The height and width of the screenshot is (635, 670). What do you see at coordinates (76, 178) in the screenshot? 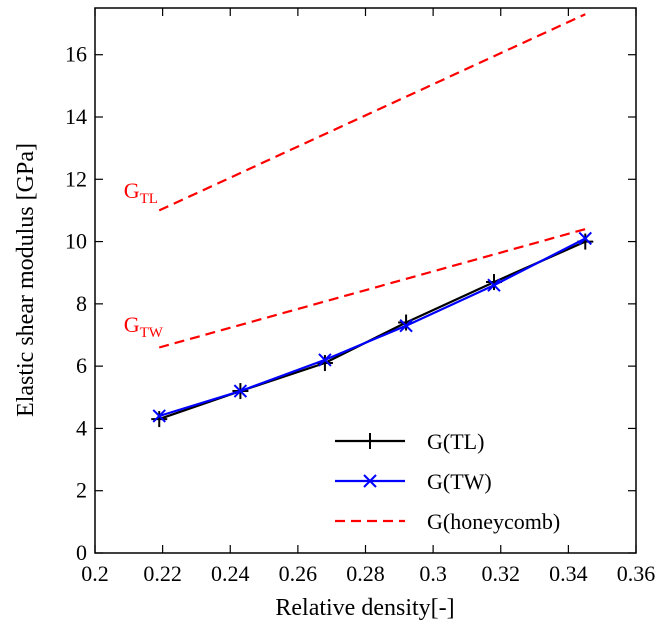
I see `y-tick-label: 12` at bounding box center [76, 178].